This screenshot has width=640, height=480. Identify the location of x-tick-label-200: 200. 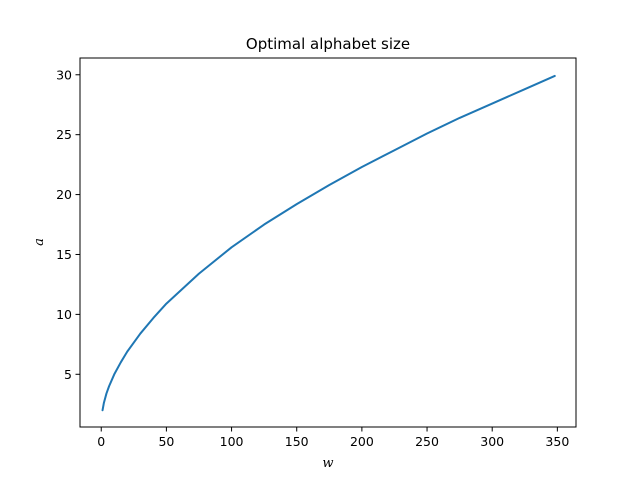
(362, 441).